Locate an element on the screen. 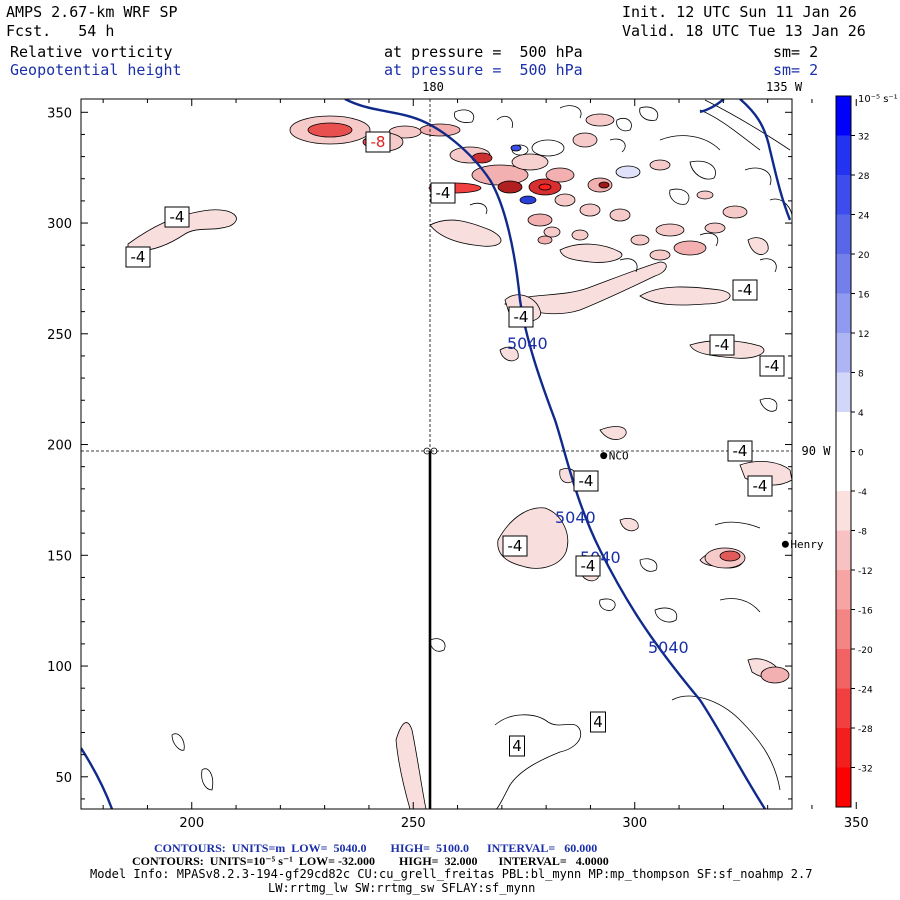 Image resolution: width=900 pixels, height=900 pixels. model-info-line2: LW:rrtmg_lw SW:rrtmg_sw SFLAY:sf_mynn is located at coordinates (402, 888).